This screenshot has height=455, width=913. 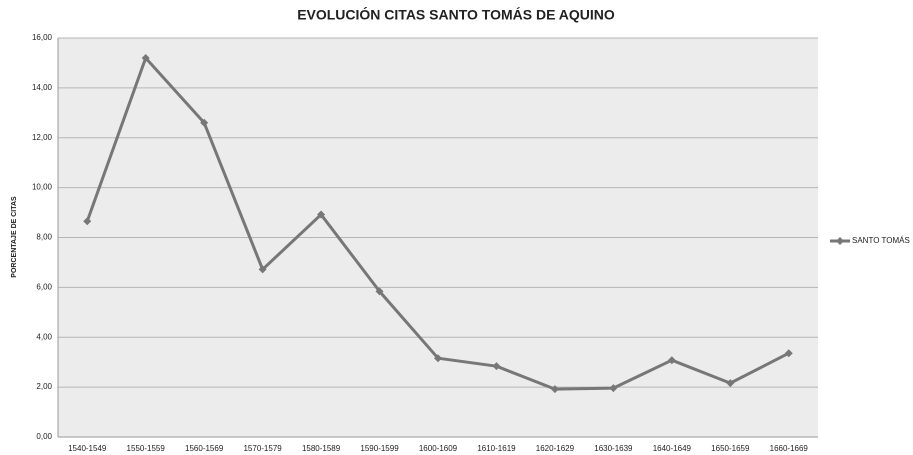 What do you see at coordinates (379, 448) in the screenshot?
I see `x-tick-label: 1590-1599` at bounding box center [379, 448].